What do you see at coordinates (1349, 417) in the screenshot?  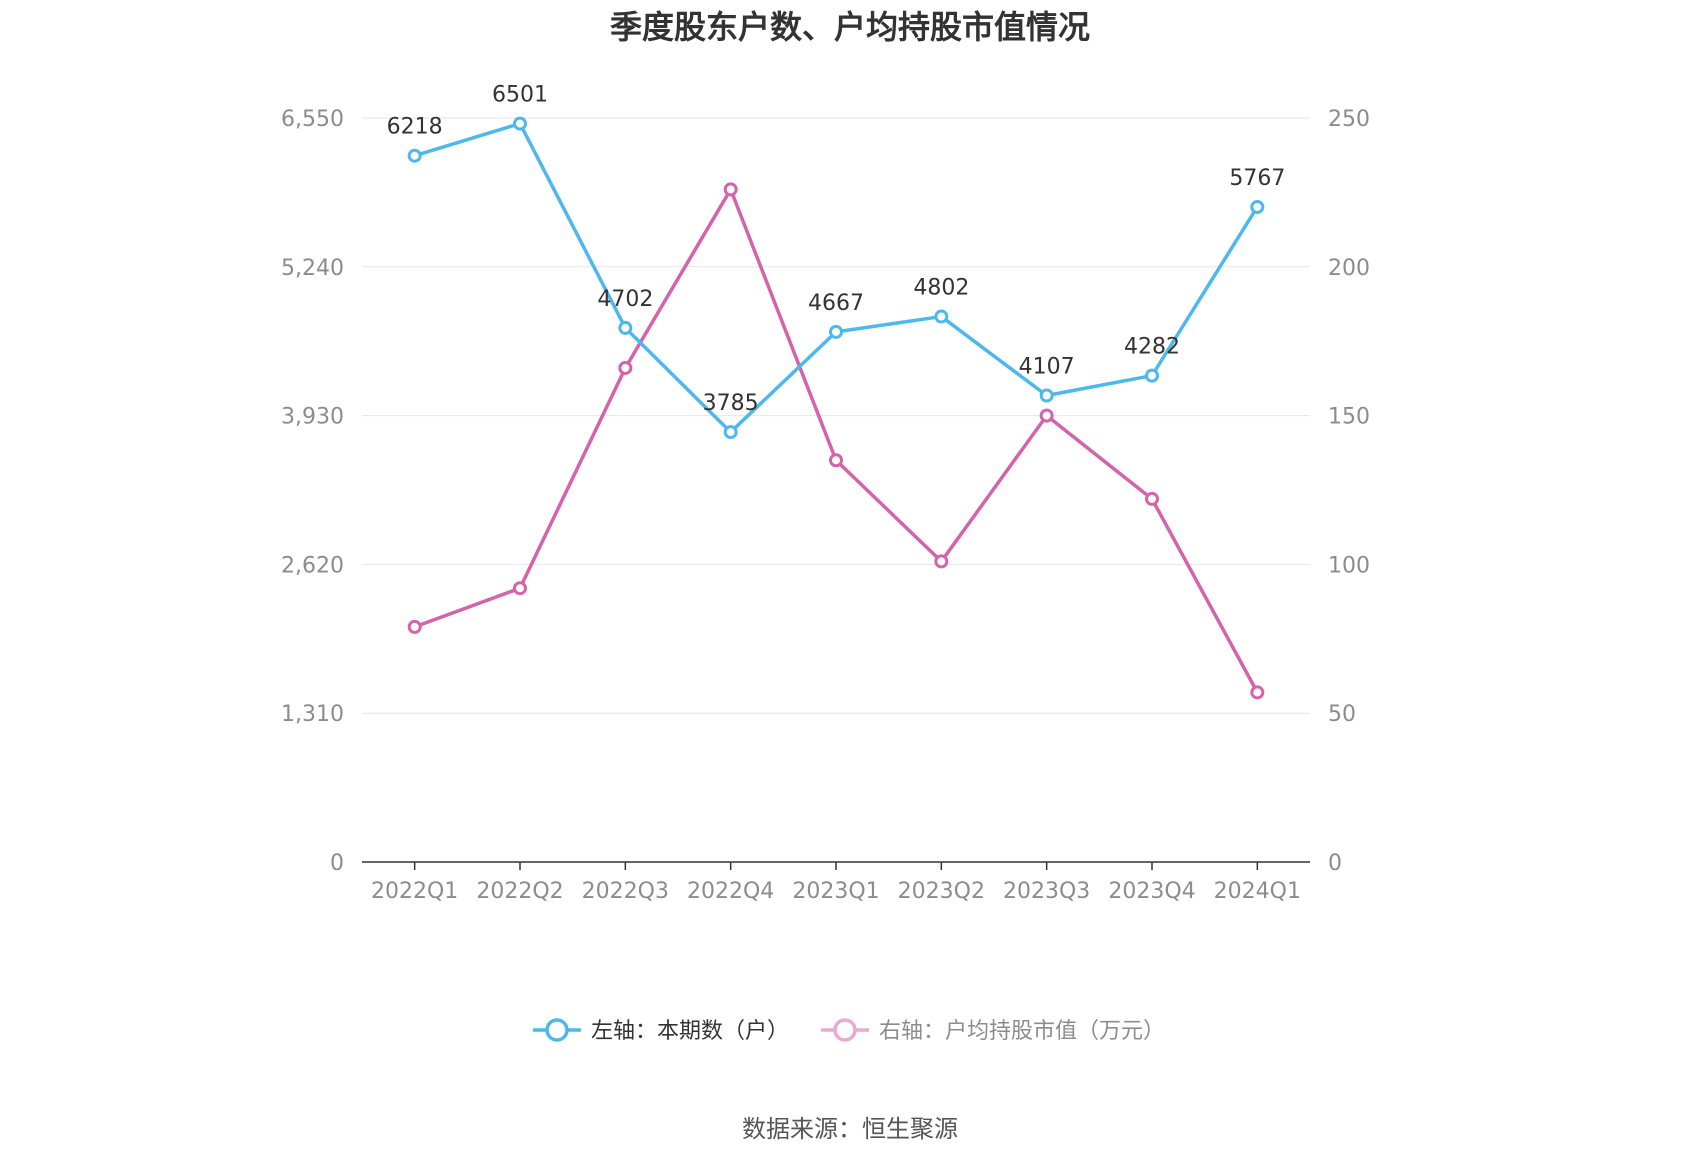 I see `right-axis-tick-label: 150` at bounding box center [1349, 417].